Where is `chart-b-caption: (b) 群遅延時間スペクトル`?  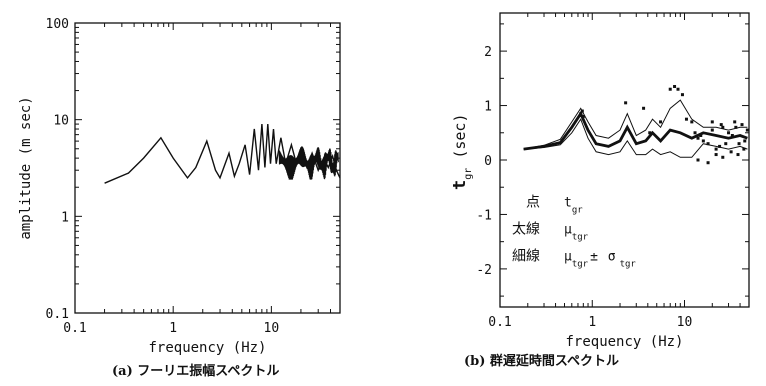
chart-b-caption: (b) 群遅延時間スペクトル is located at coordinates (542, 361).